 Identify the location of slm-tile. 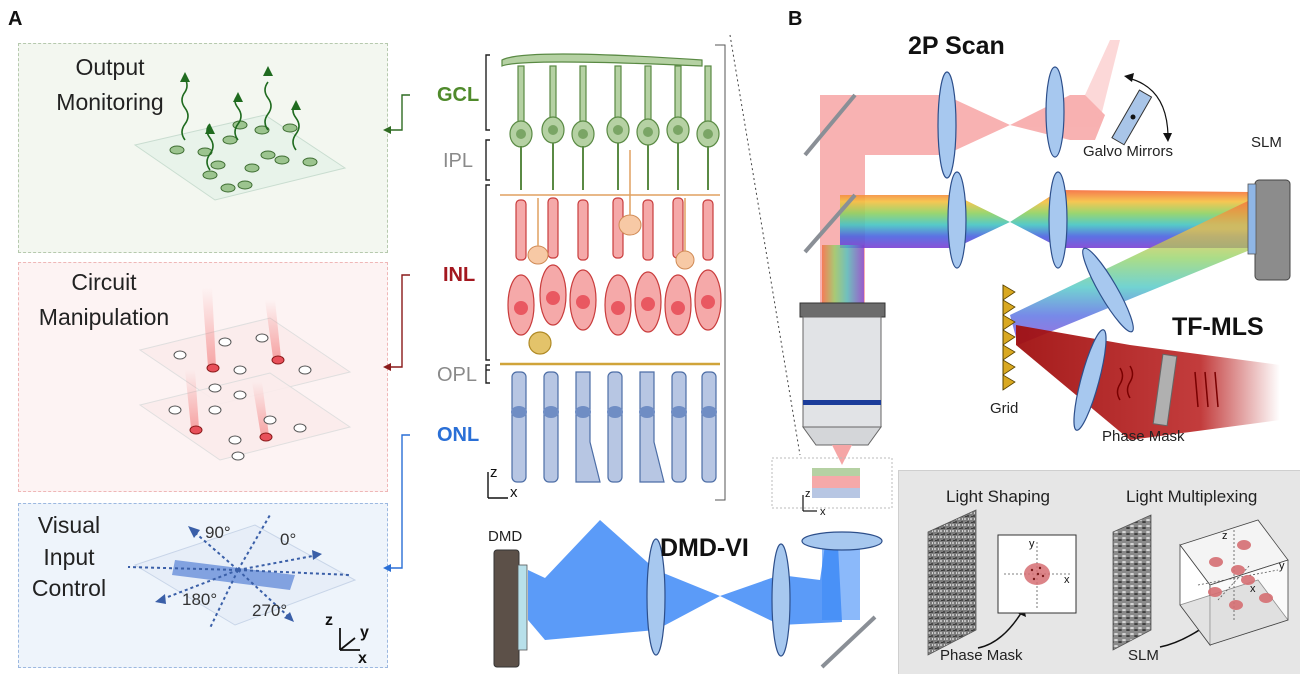
(1132, 582).